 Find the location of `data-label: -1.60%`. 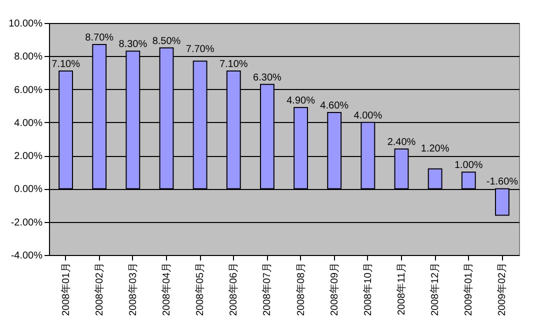

data-label: -1.60% is located at coordinates (502, 182).